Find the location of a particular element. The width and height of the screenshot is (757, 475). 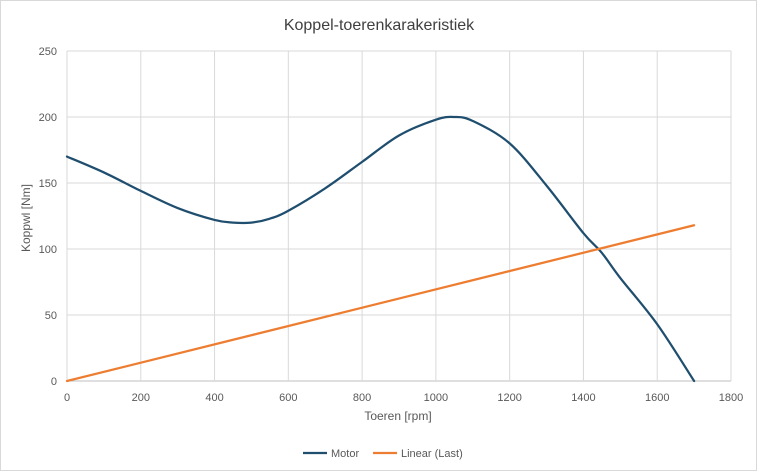

x-tick-label: 600 is located at coordinates (288, 398).